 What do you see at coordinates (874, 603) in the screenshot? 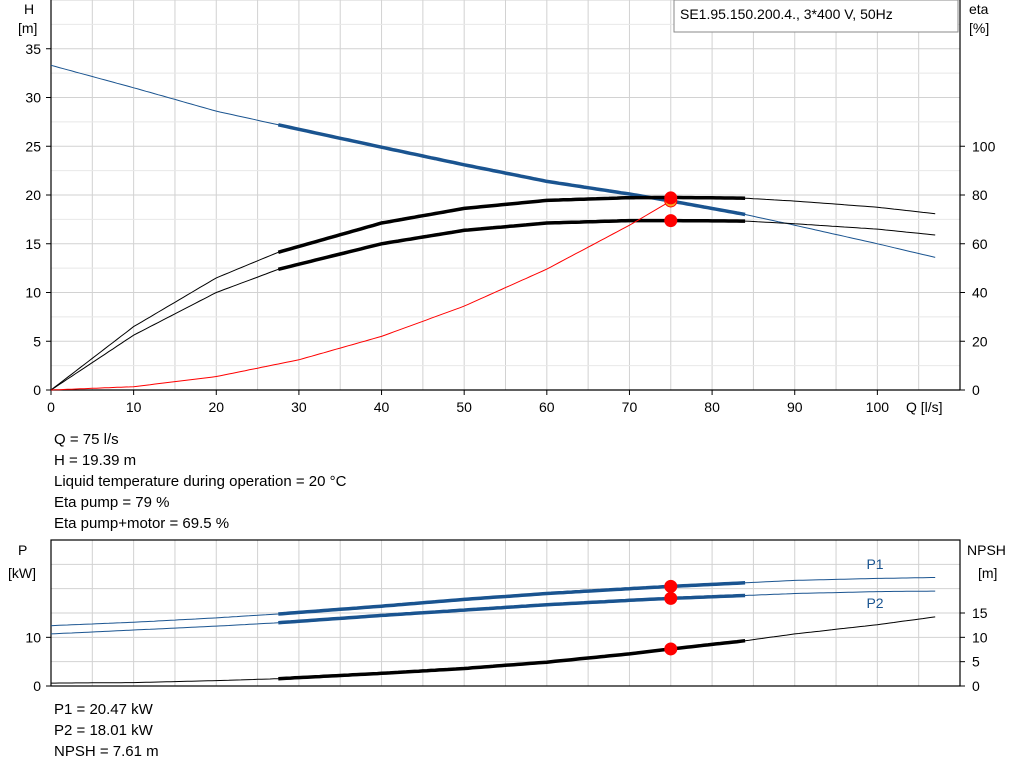
I see `series-label-p2: P2` at bounding box center [874, 603].